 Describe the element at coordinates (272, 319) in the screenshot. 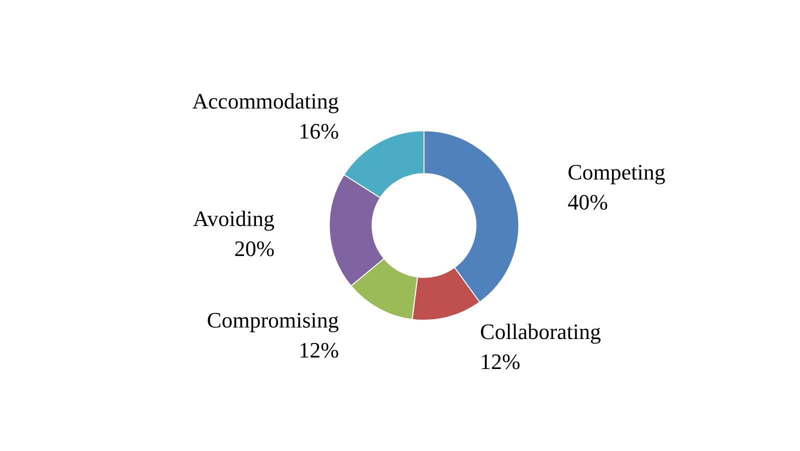

I see `slice-label: Compromising` at that location.